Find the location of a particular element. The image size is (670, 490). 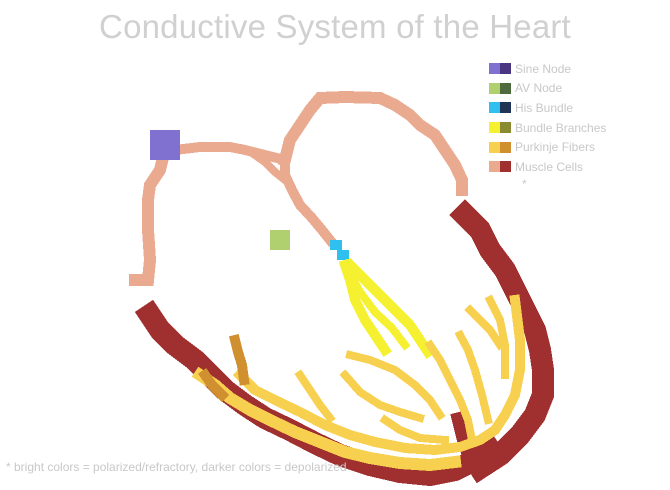

av-node is located at coordinates (280, 240).